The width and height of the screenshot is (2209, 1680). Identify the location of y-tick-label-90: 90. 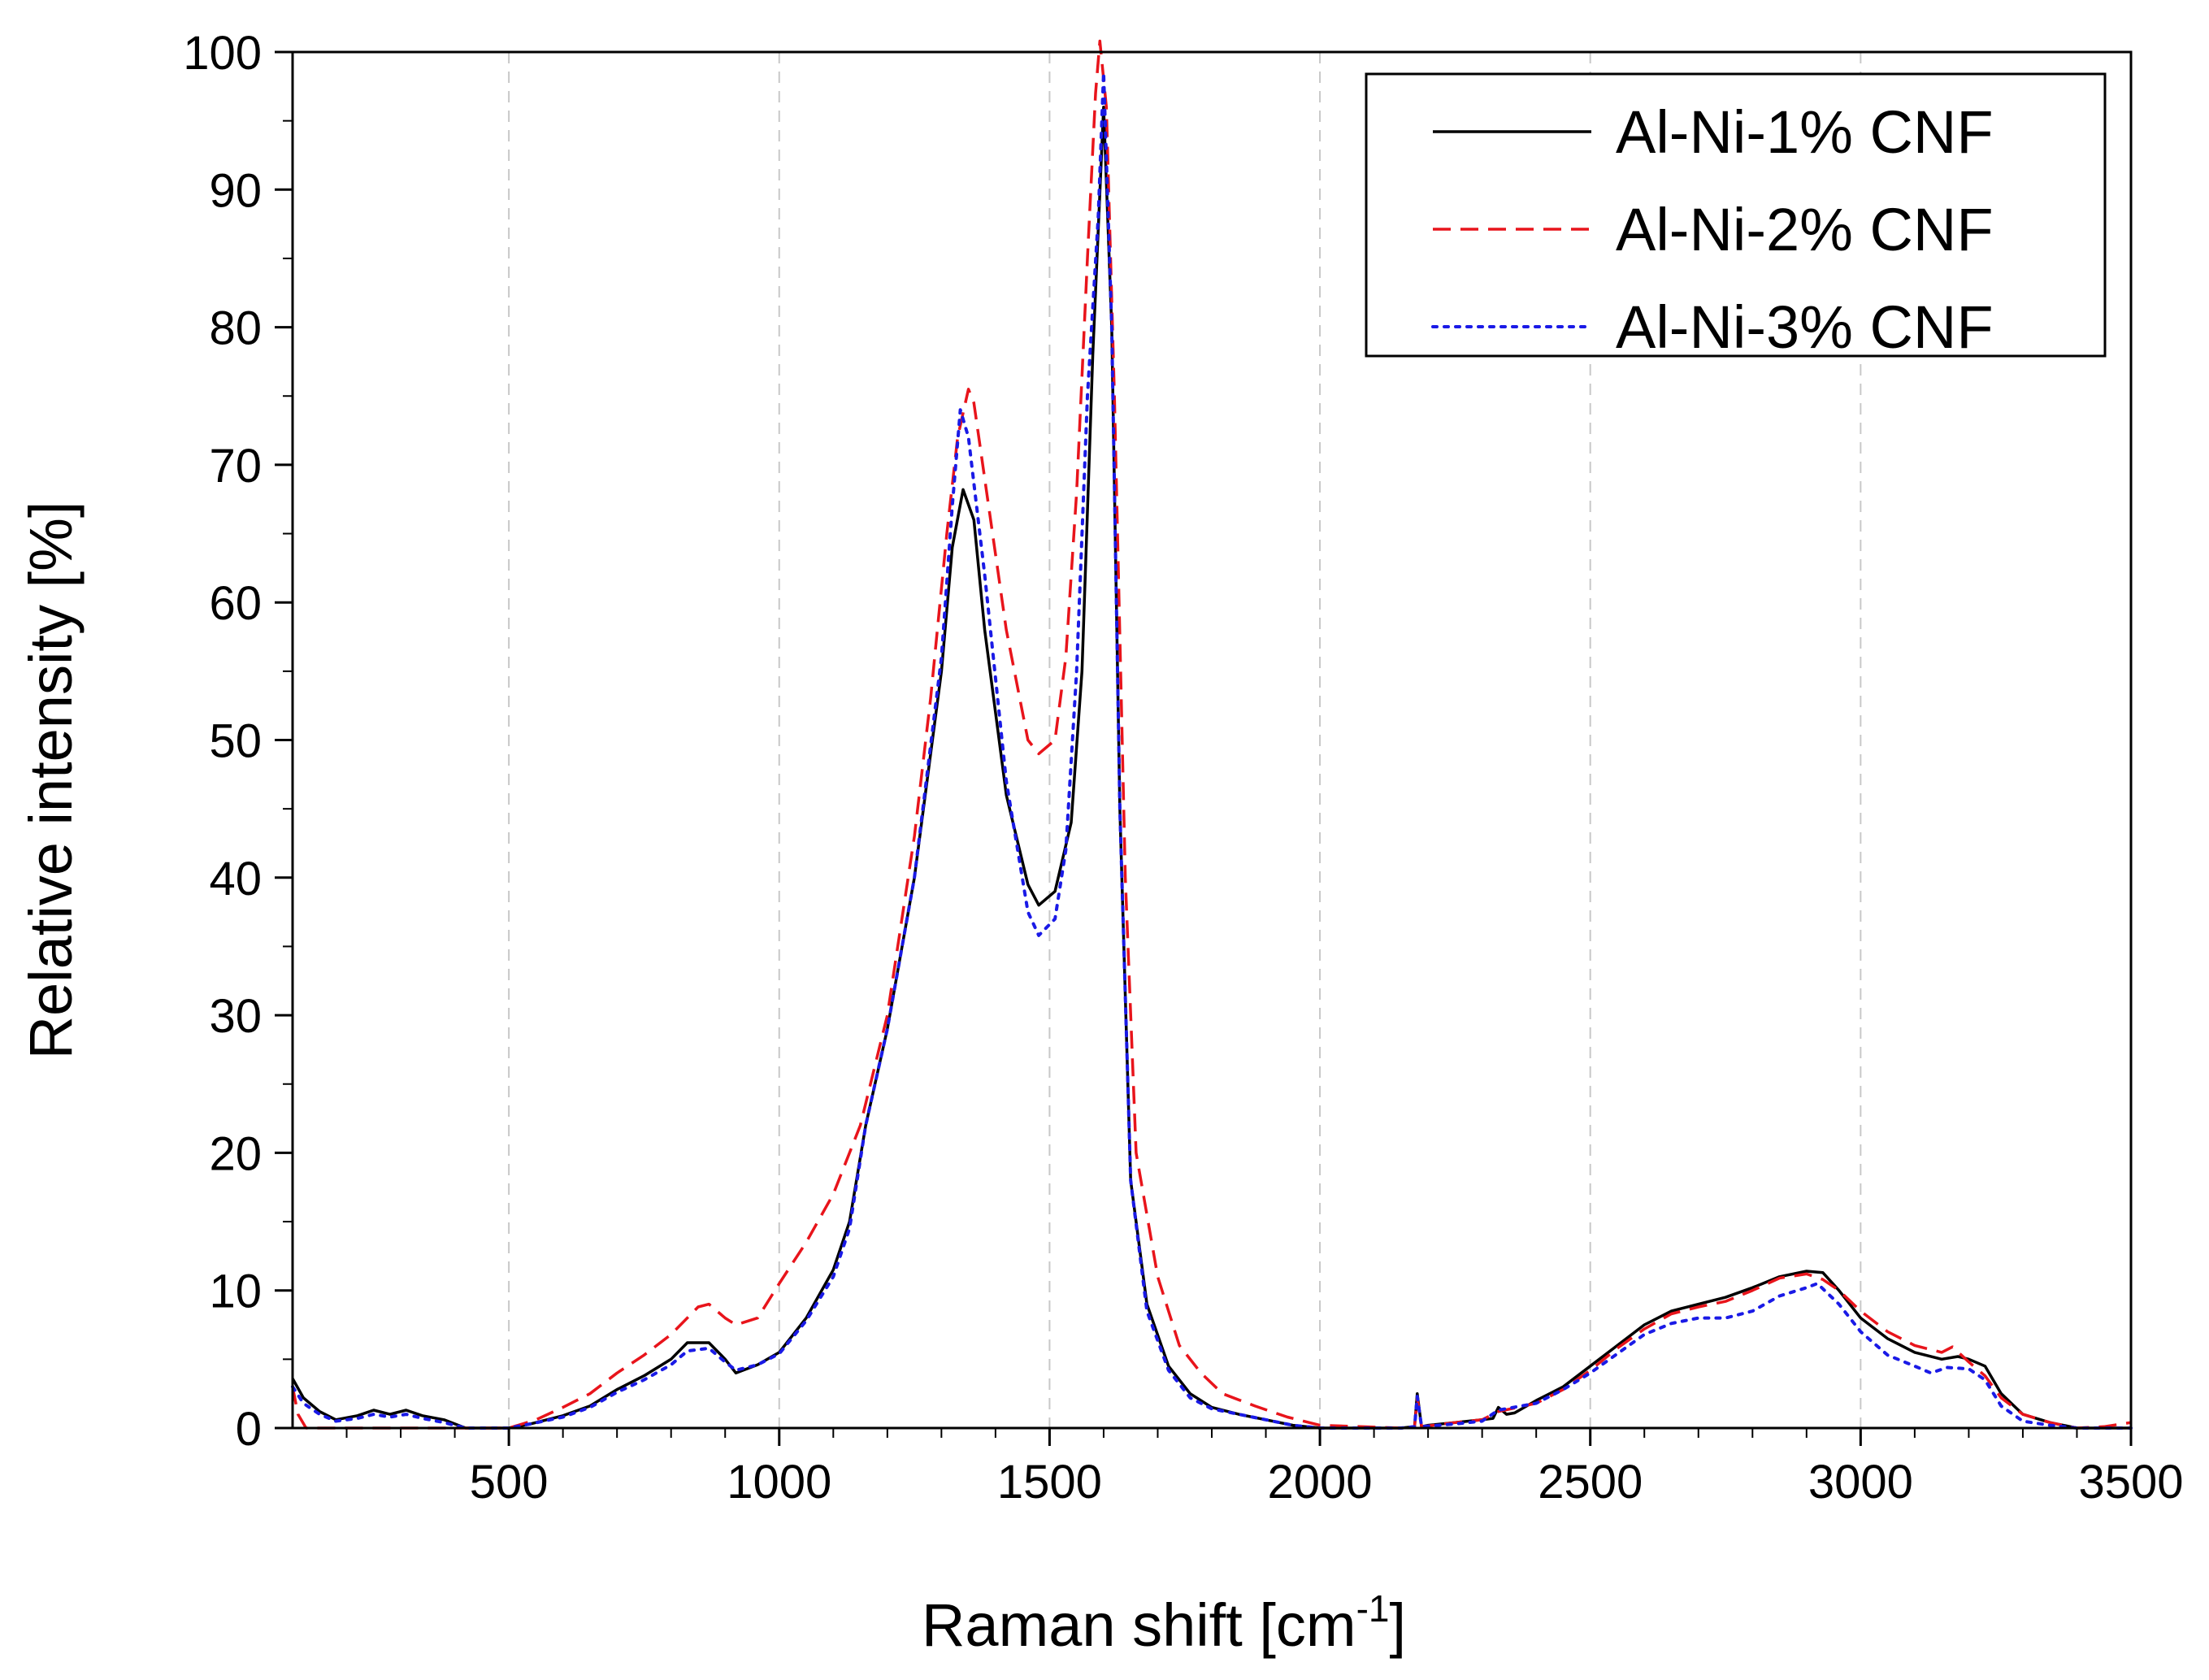
(235, 191).